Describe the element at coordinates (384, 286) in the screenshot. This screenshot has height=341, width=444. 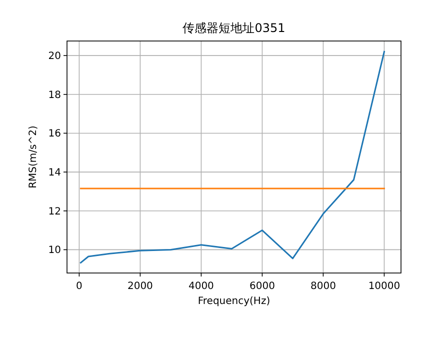
I see `x-tick-label: 10000` at that location.